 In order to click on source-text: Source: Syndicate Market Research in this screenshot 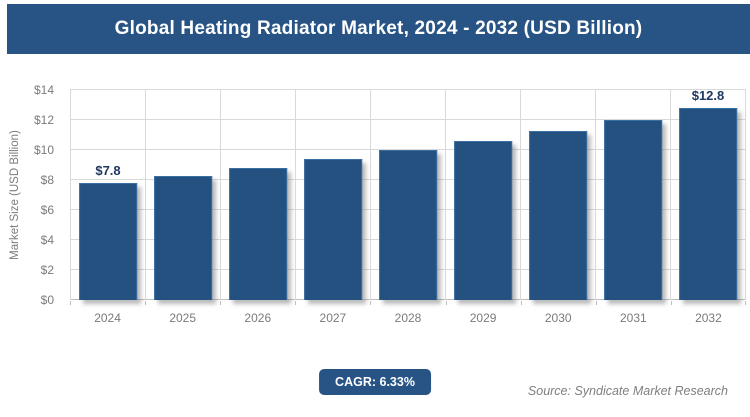, I will do `click(627, 391)`.